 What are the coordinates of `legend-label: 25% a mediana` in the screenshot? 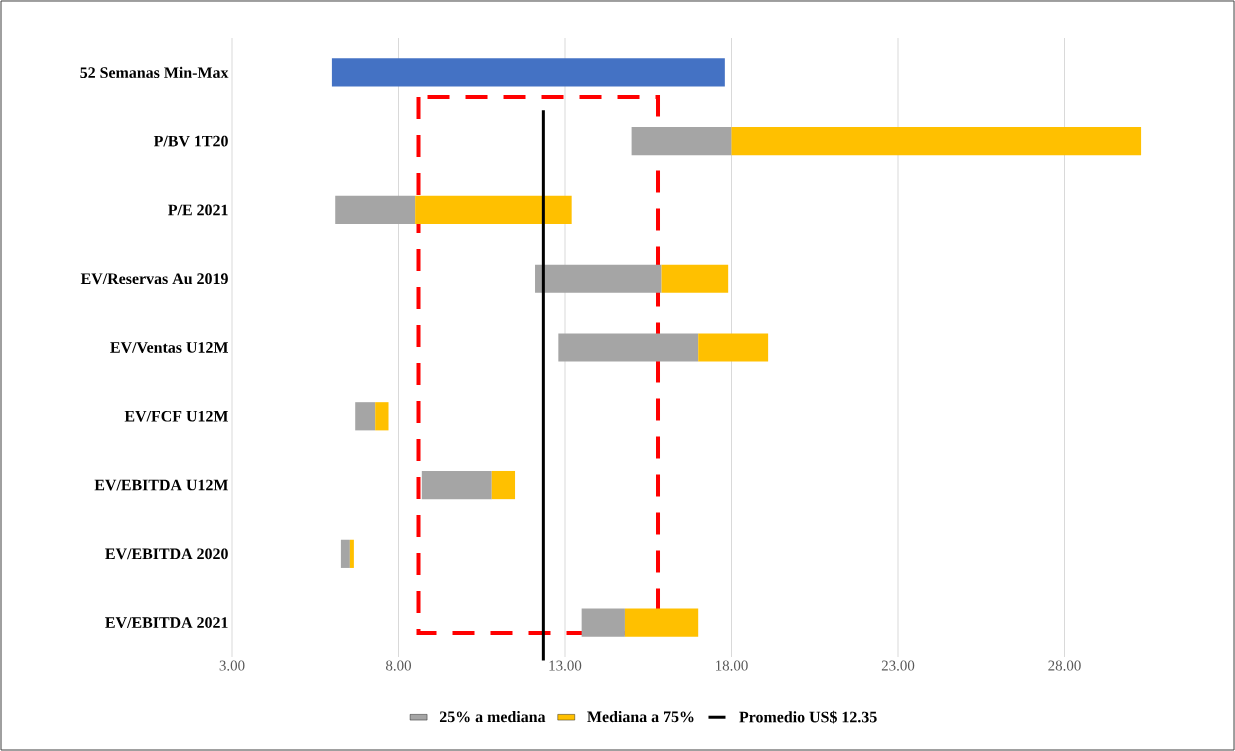 It's located at (492, 716).